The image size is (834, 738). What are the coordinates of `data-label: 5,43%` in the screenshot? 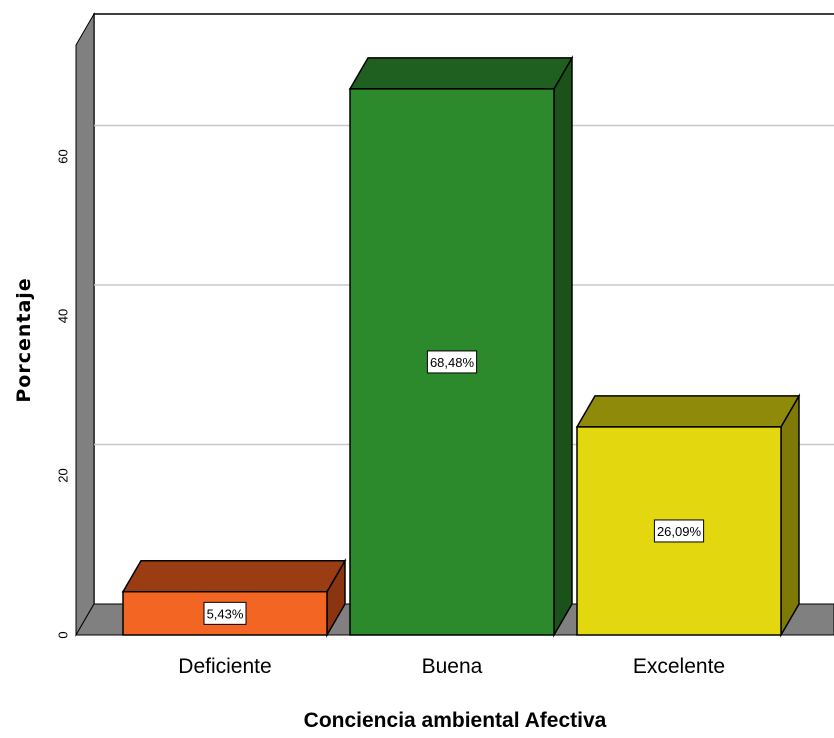 It's located at (225, 613).